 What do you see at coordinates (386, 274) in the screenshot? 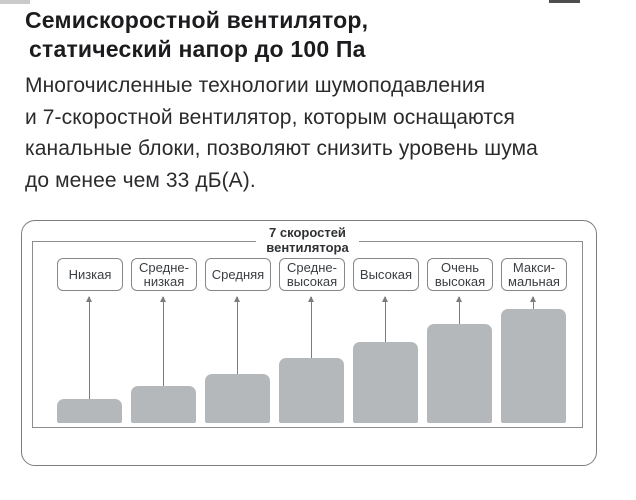
I see `speed-label-high: Высокая` at bounding box center [386, 274].